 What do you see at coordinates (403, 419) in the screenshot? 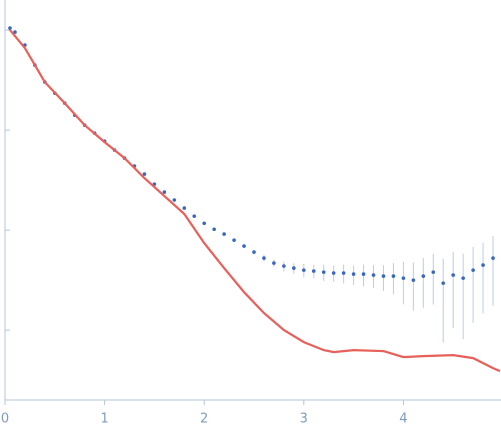
I see `x-tick-label: 4` at bounding box center [403, 419].